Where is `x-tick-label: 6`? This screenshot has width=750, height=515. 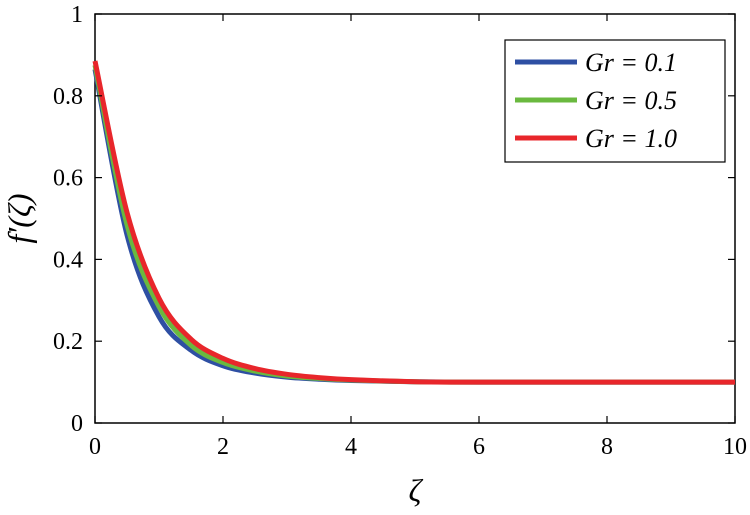
x-tick-label: 6 is located at coordinates (479, 447).